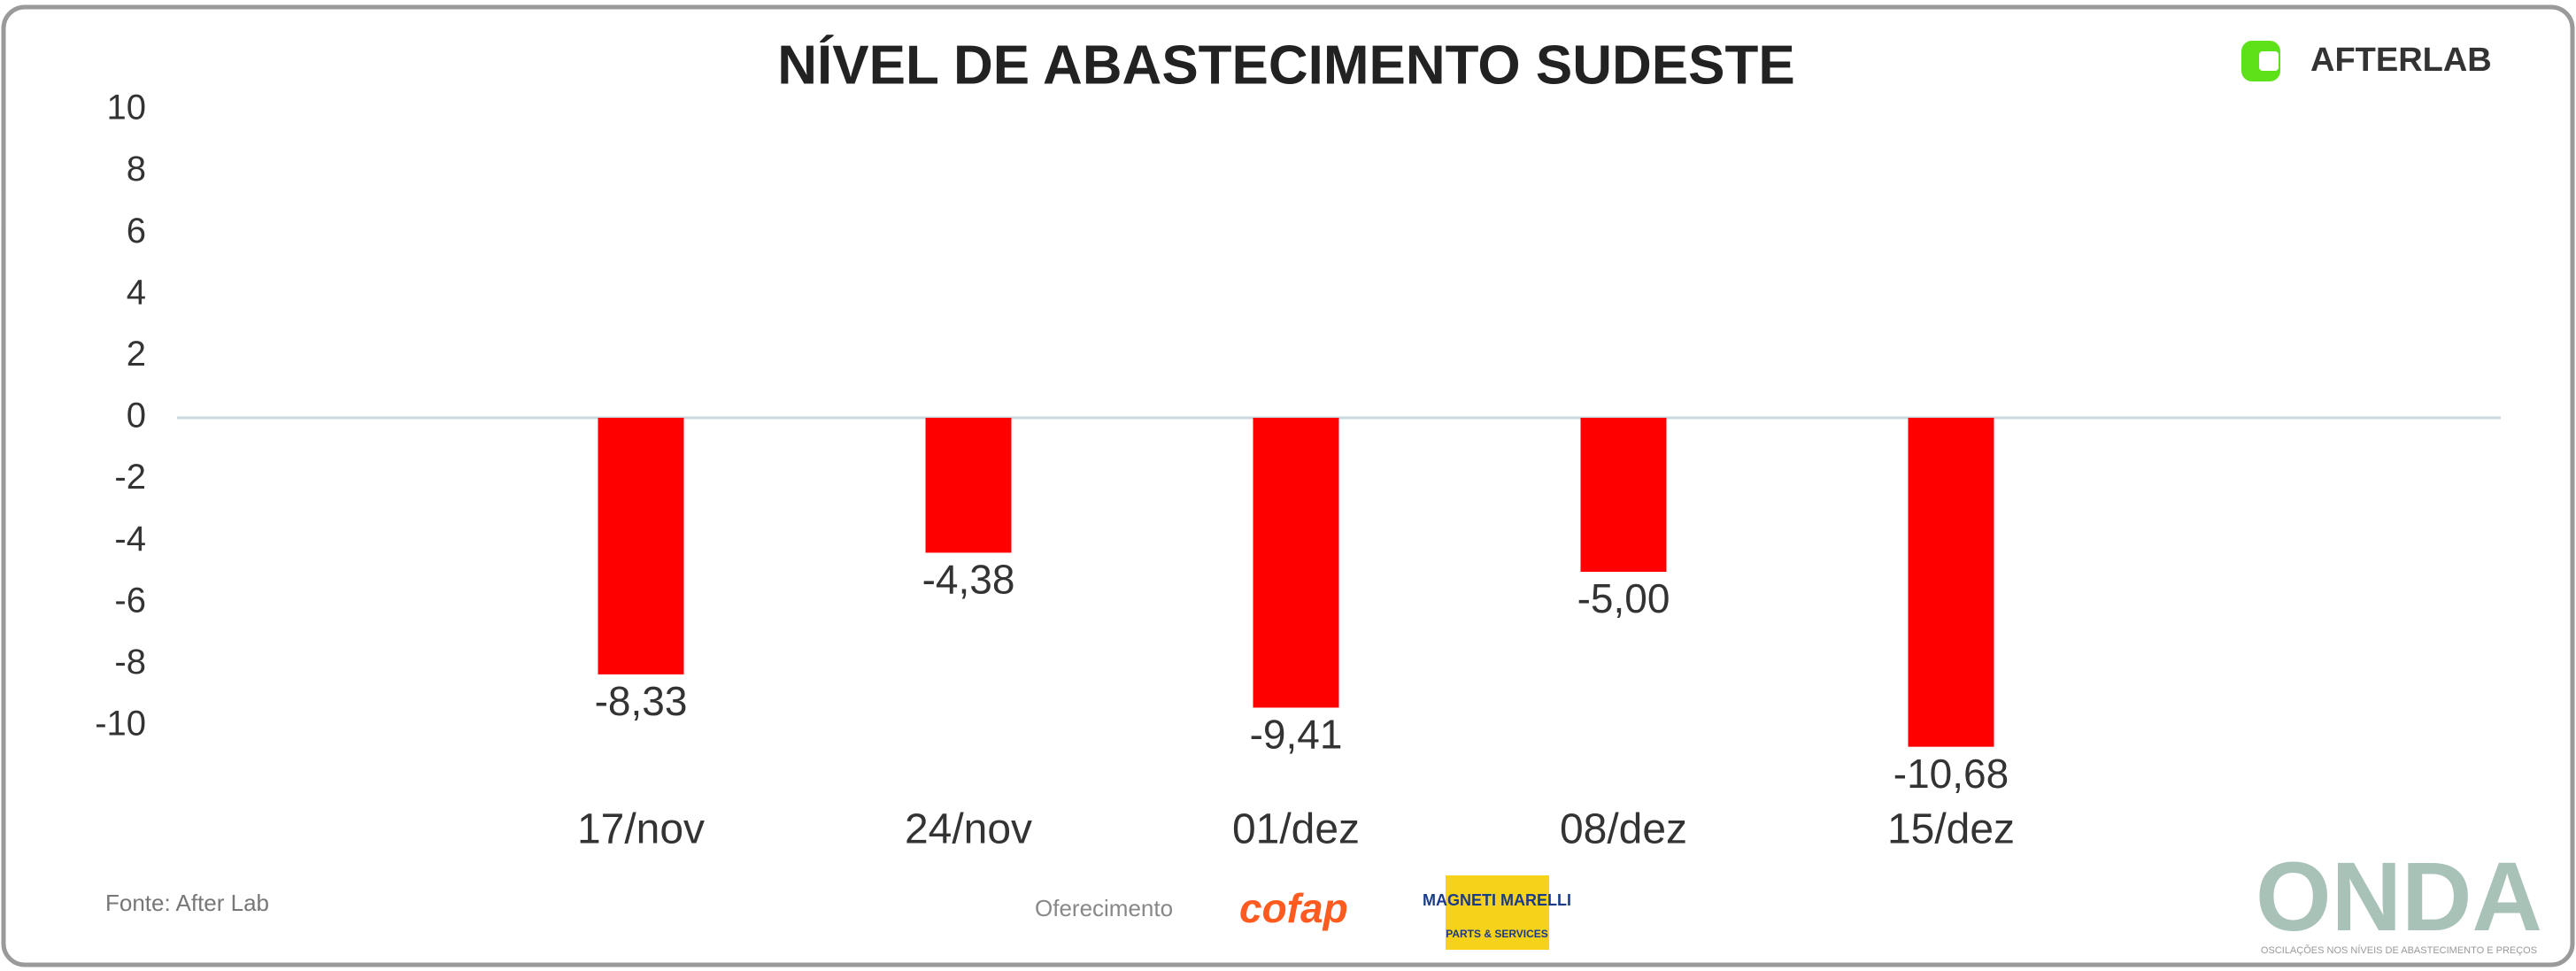  I want to click on marelli-sub: PARTS & SERVICES, so click(1497, 934).